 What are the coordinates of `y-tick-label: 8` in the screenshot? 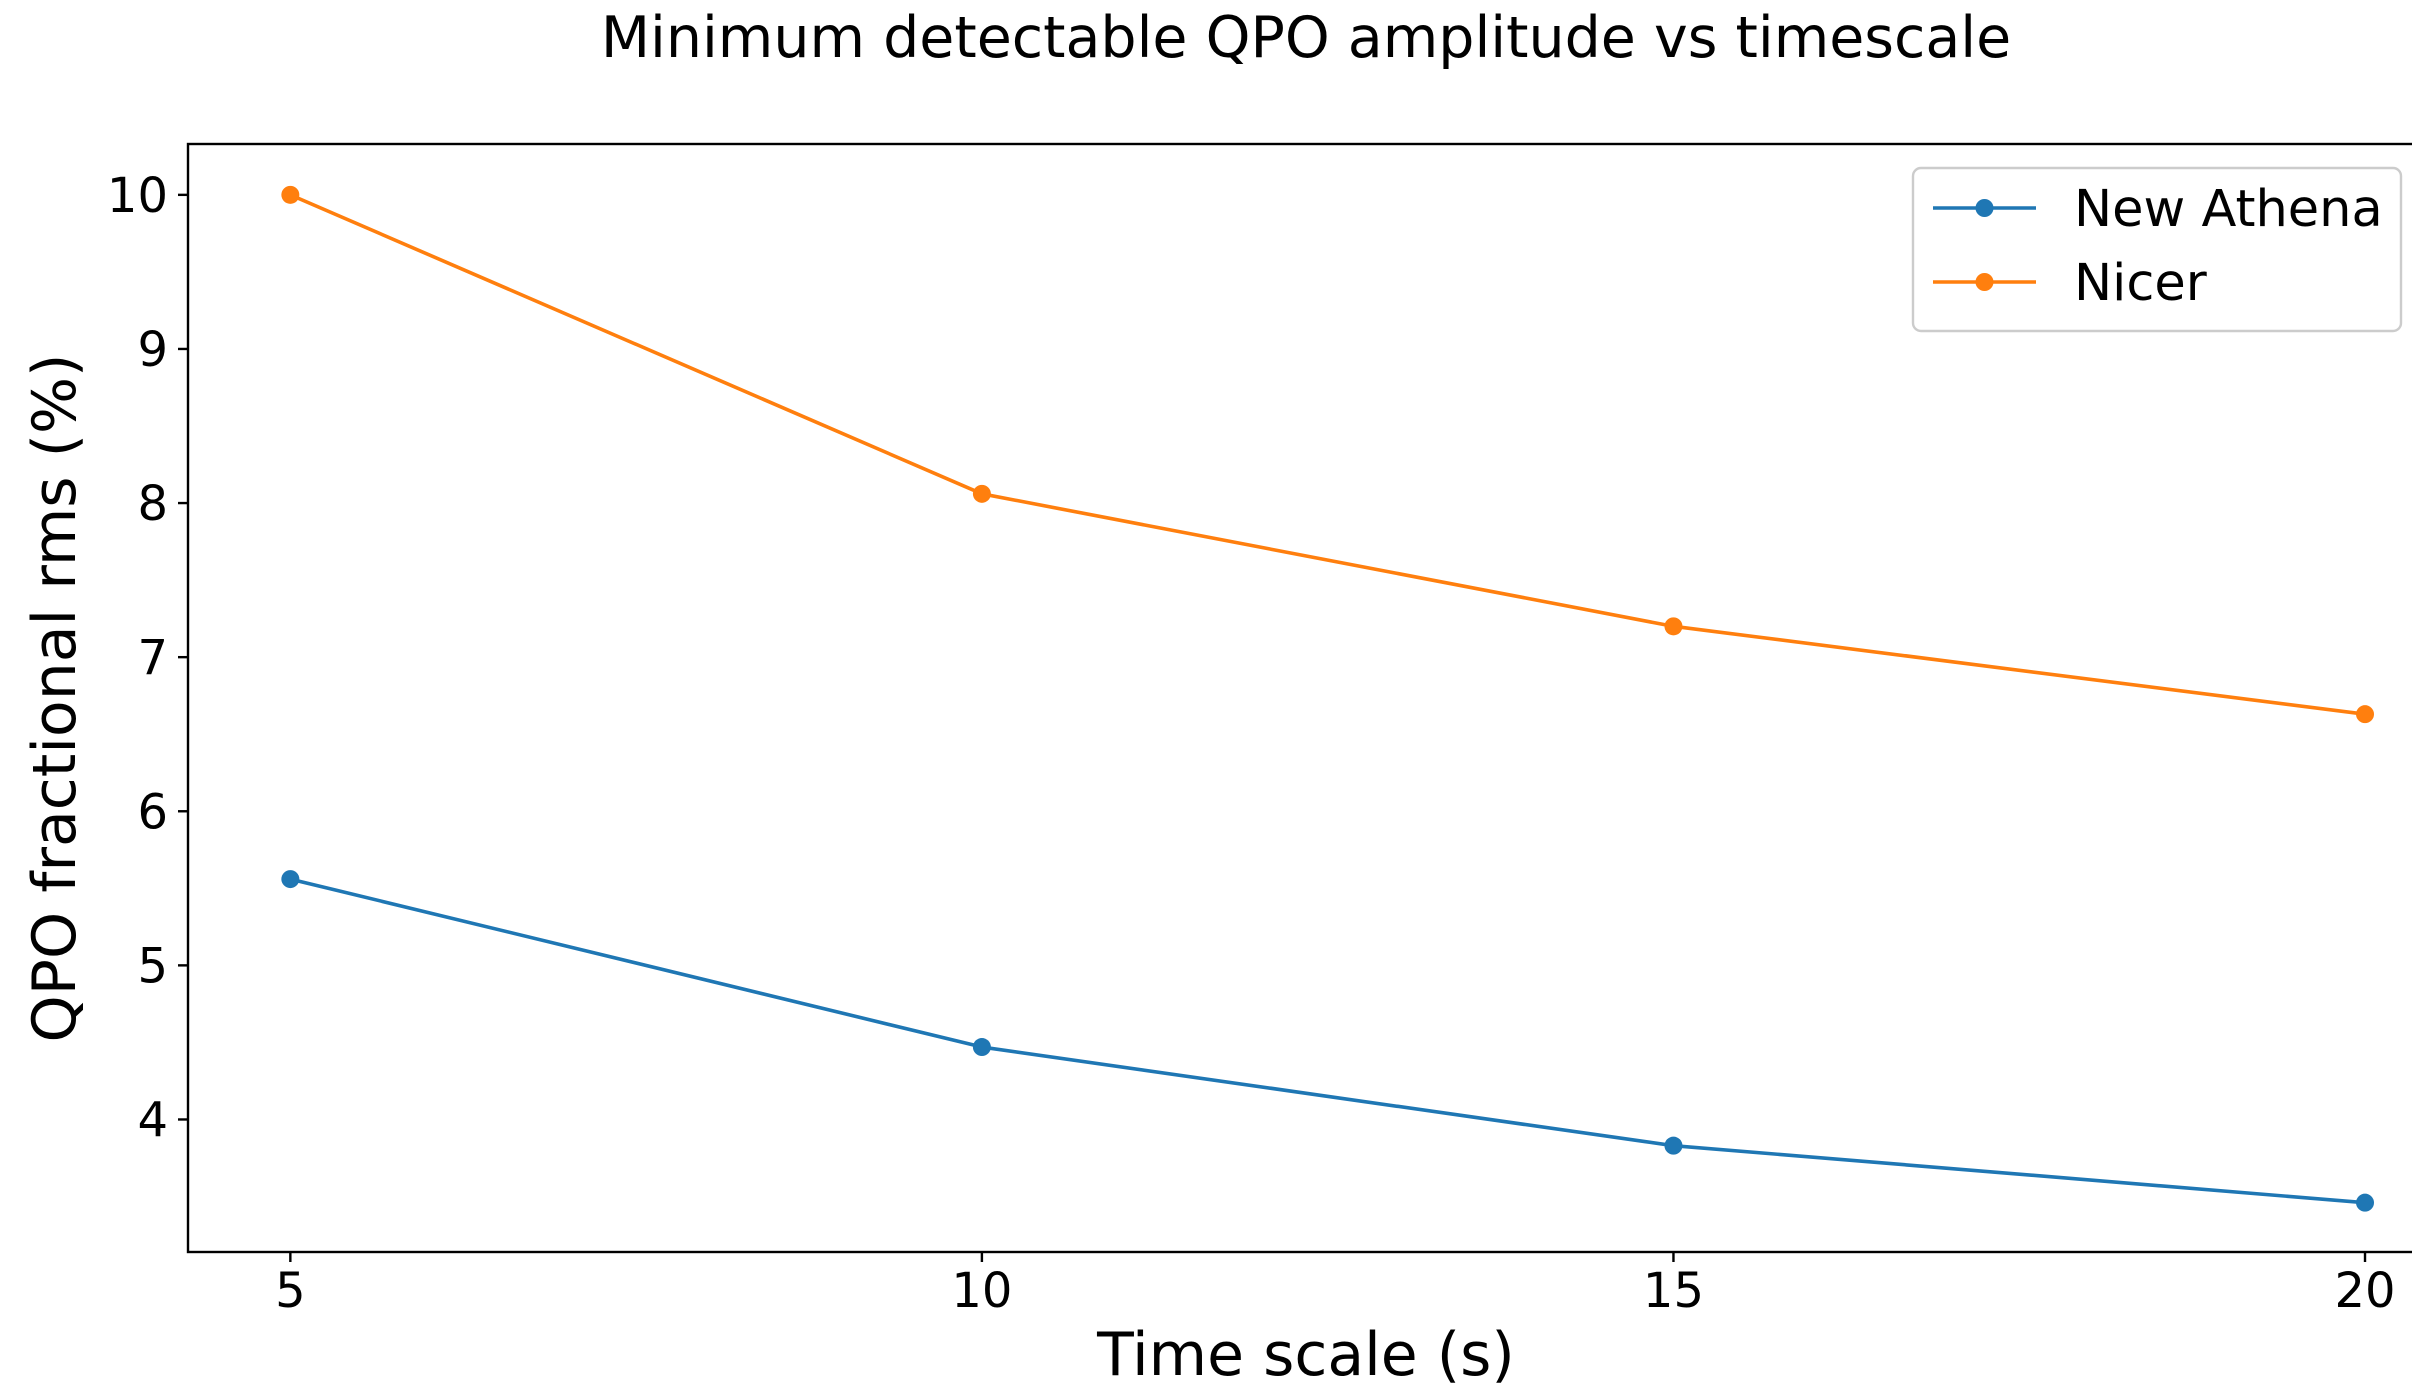 It's located at (152, 504).